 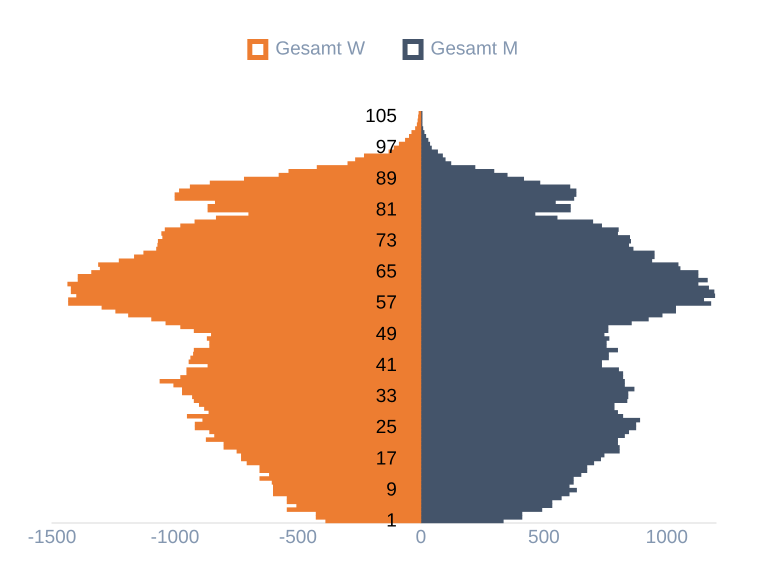 What do you see at coordinates (667, 537) in the screenshot?
I see `x-tick-label: 1000` at bounding box center [667, 537].